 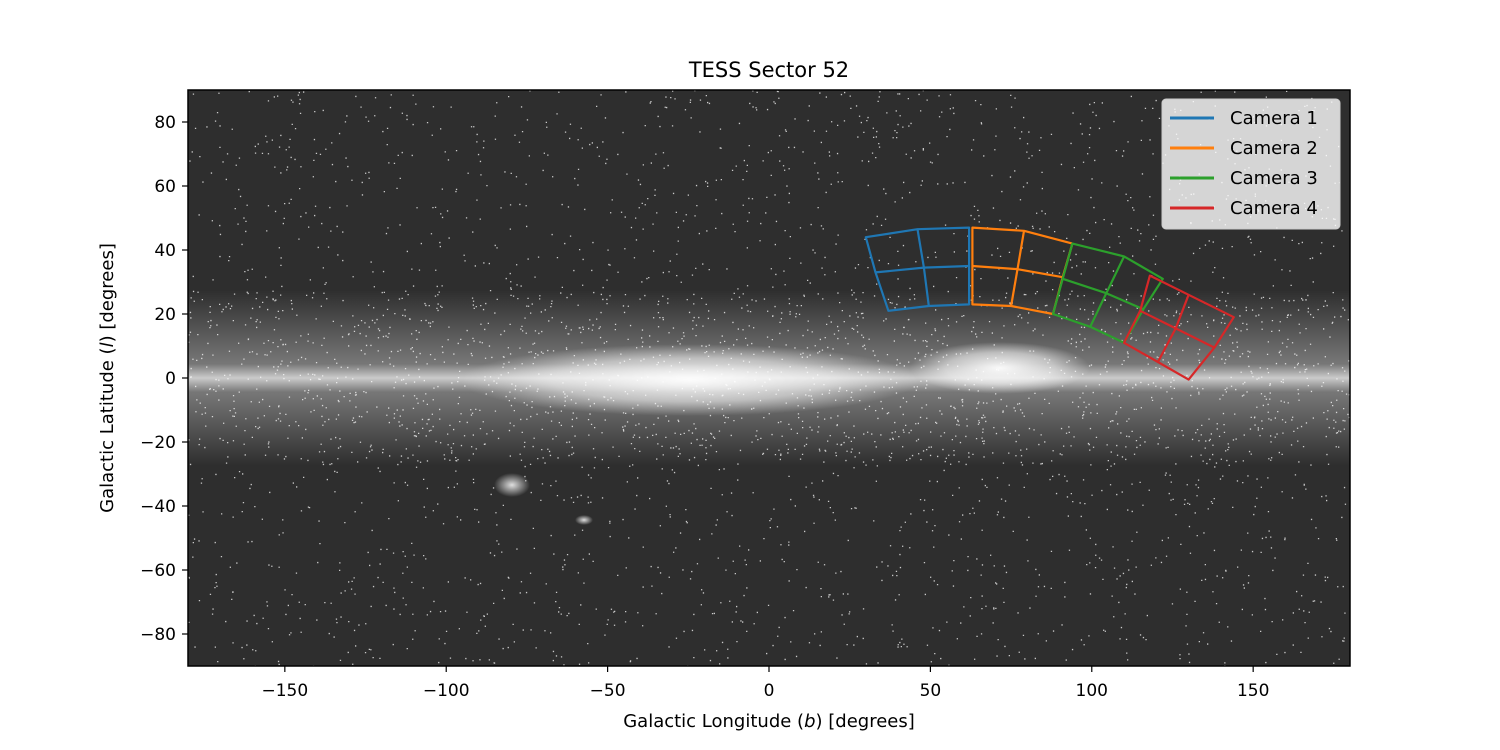 What do you see at coordinates (1274, 118) in the screenshot?
I see `legend-label: Camera 1` at bounding box center [1274, 118].